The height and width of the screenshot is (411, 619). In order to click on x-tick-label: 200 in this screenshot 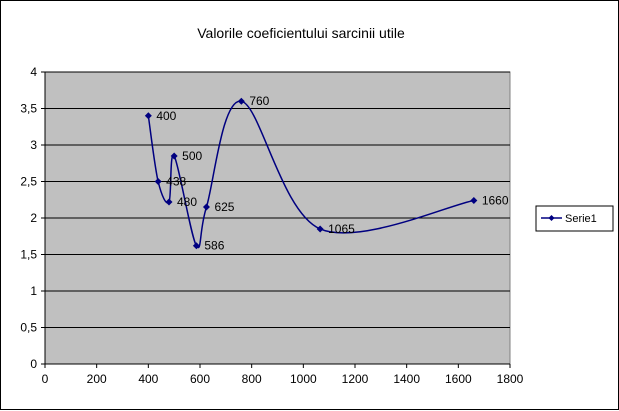, I will do `click(97, 379)`.